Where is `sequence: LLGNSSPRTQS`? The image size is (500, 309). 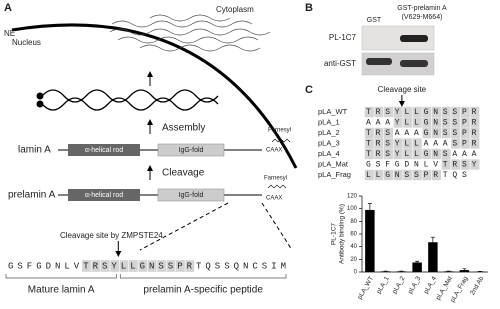
sequence: LLGNSSPRTQS is located at coordinates (416, 175).